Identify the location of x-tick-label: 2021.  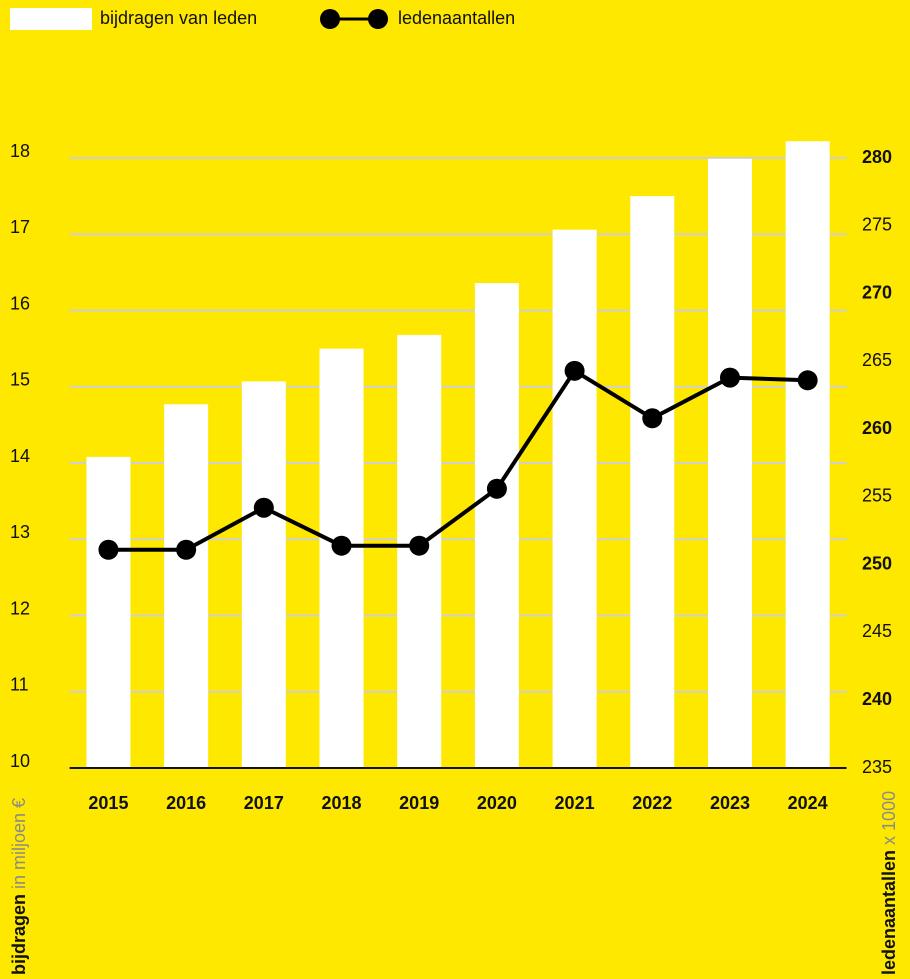
(575, 803).